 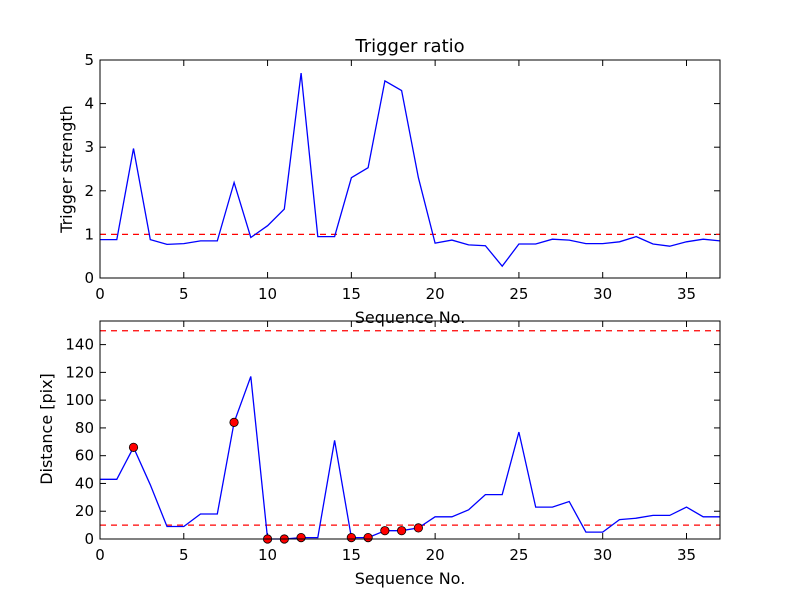 I want to click on bottom-y-tick-label: 0, so click(x=89, y=539).